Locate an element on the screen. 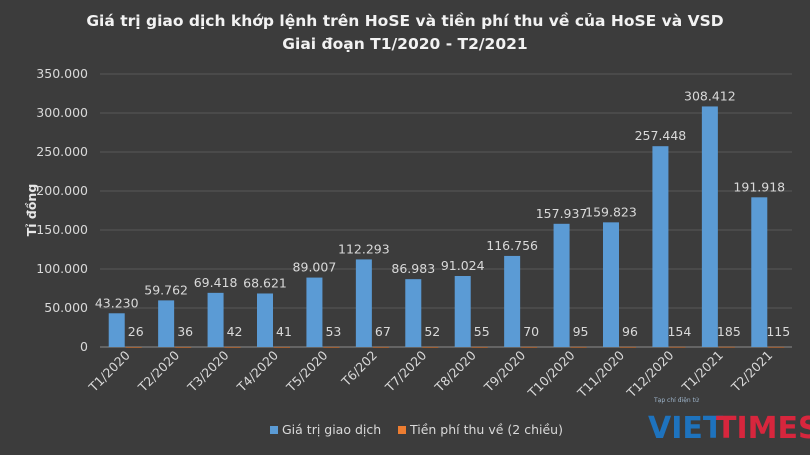  data-label-gia-tri: 59.762 is located at coordinates (166, 289).